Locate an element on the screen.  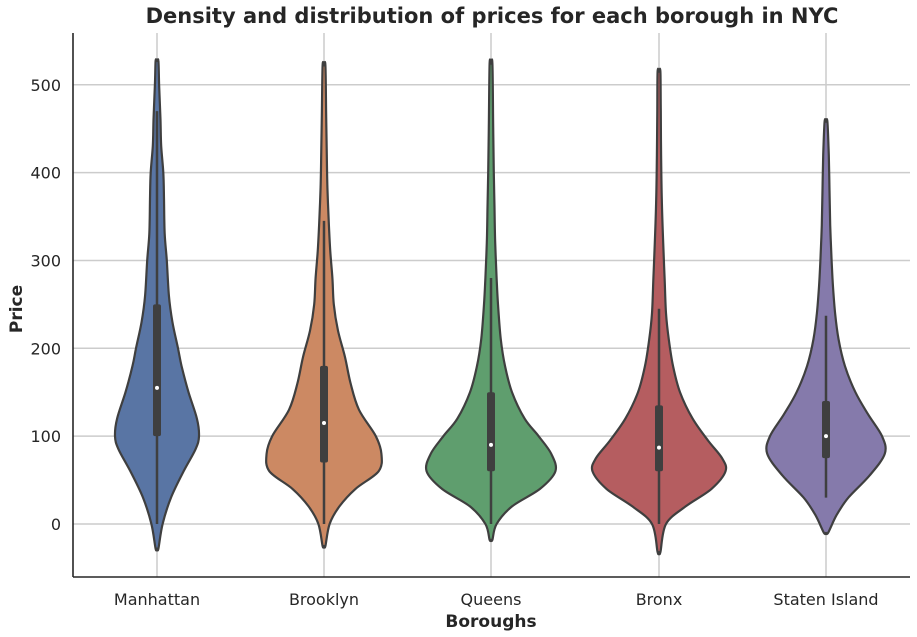
y-tick-label: 400 is located at coordinates (45, 173).